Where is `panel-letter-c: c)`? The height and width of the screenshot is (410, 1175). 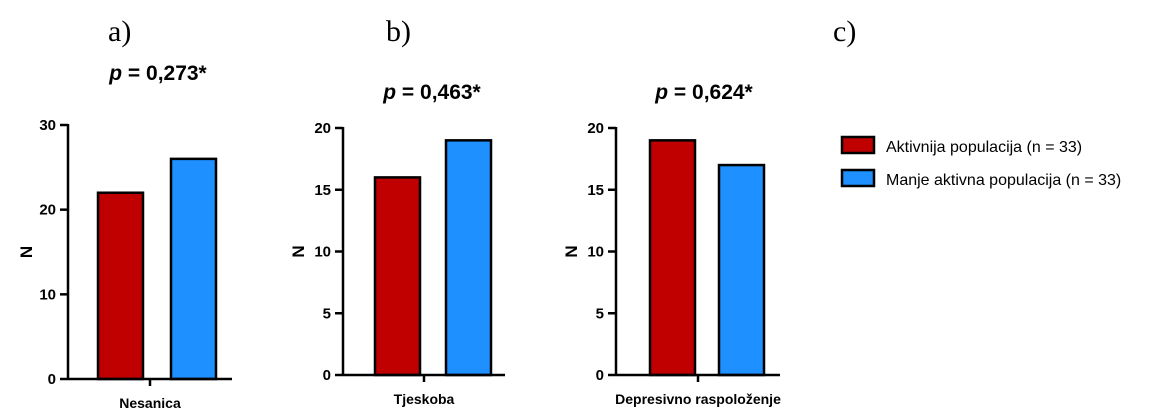 panel-letter-c: c) is located at coordinates (844, 31).